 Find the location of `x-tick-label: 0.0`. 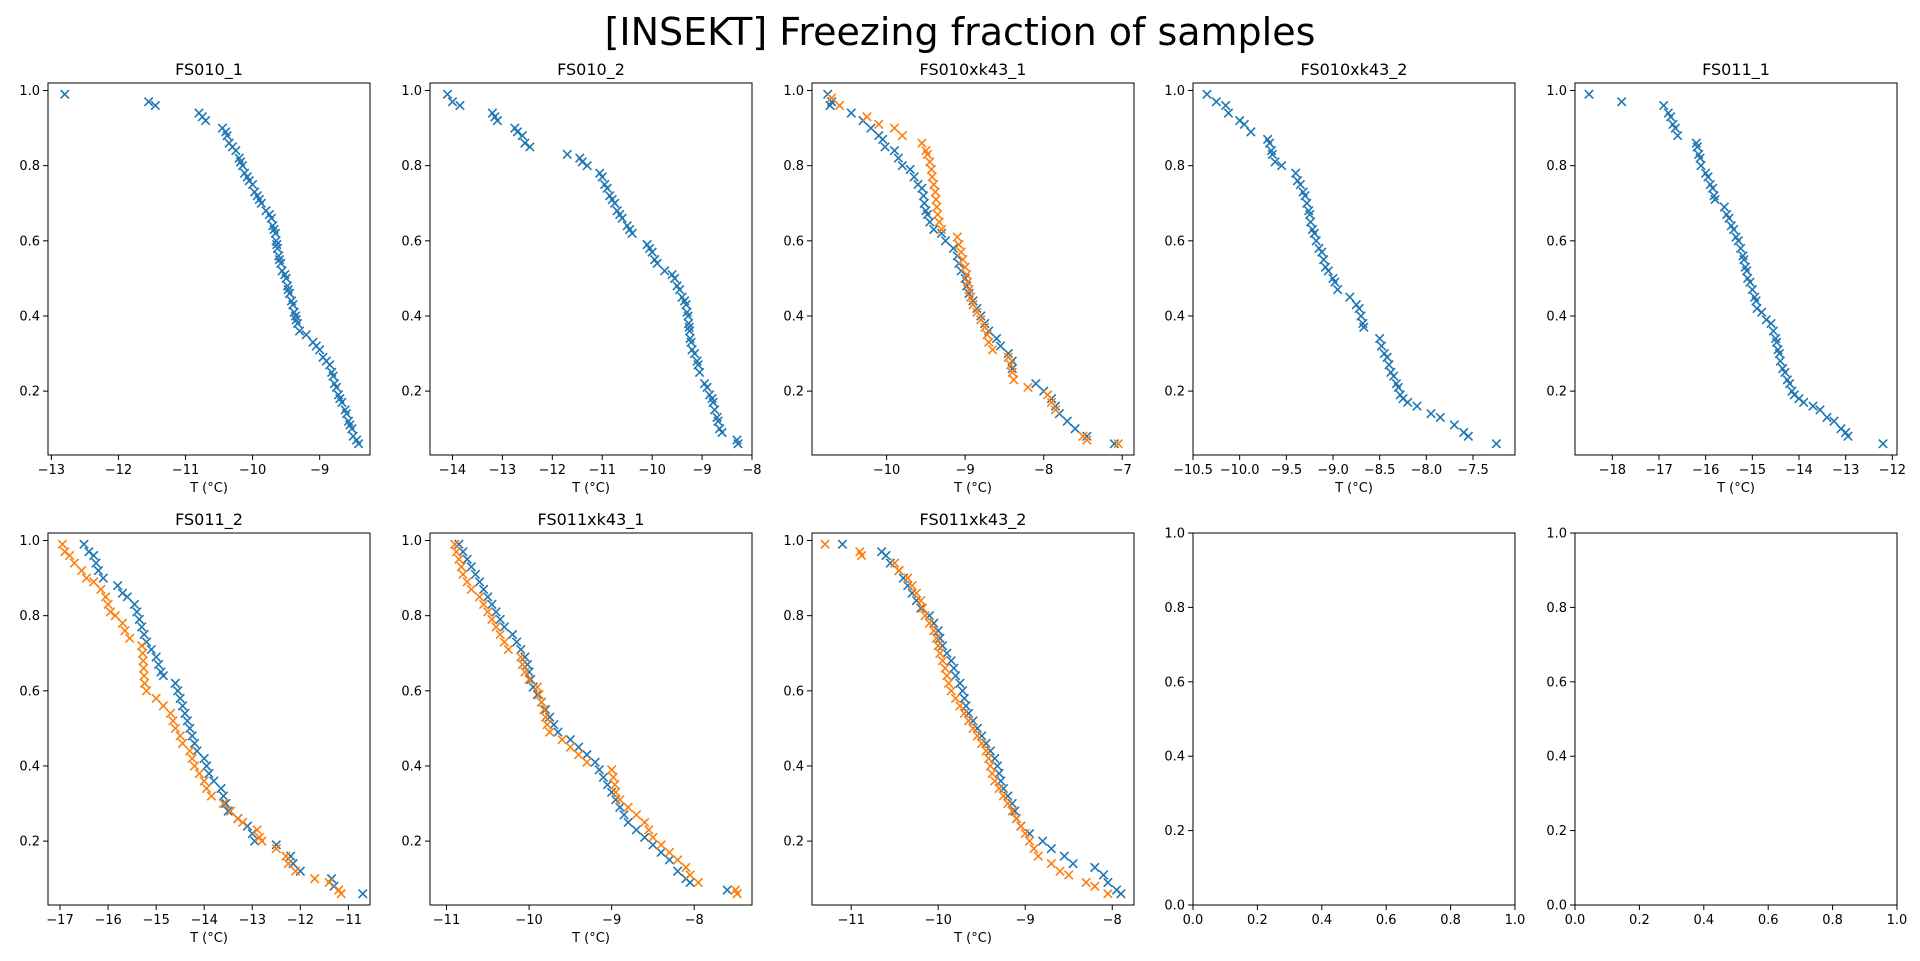

x-tick-label: 0.0 is located at coordinates (1193, 920).